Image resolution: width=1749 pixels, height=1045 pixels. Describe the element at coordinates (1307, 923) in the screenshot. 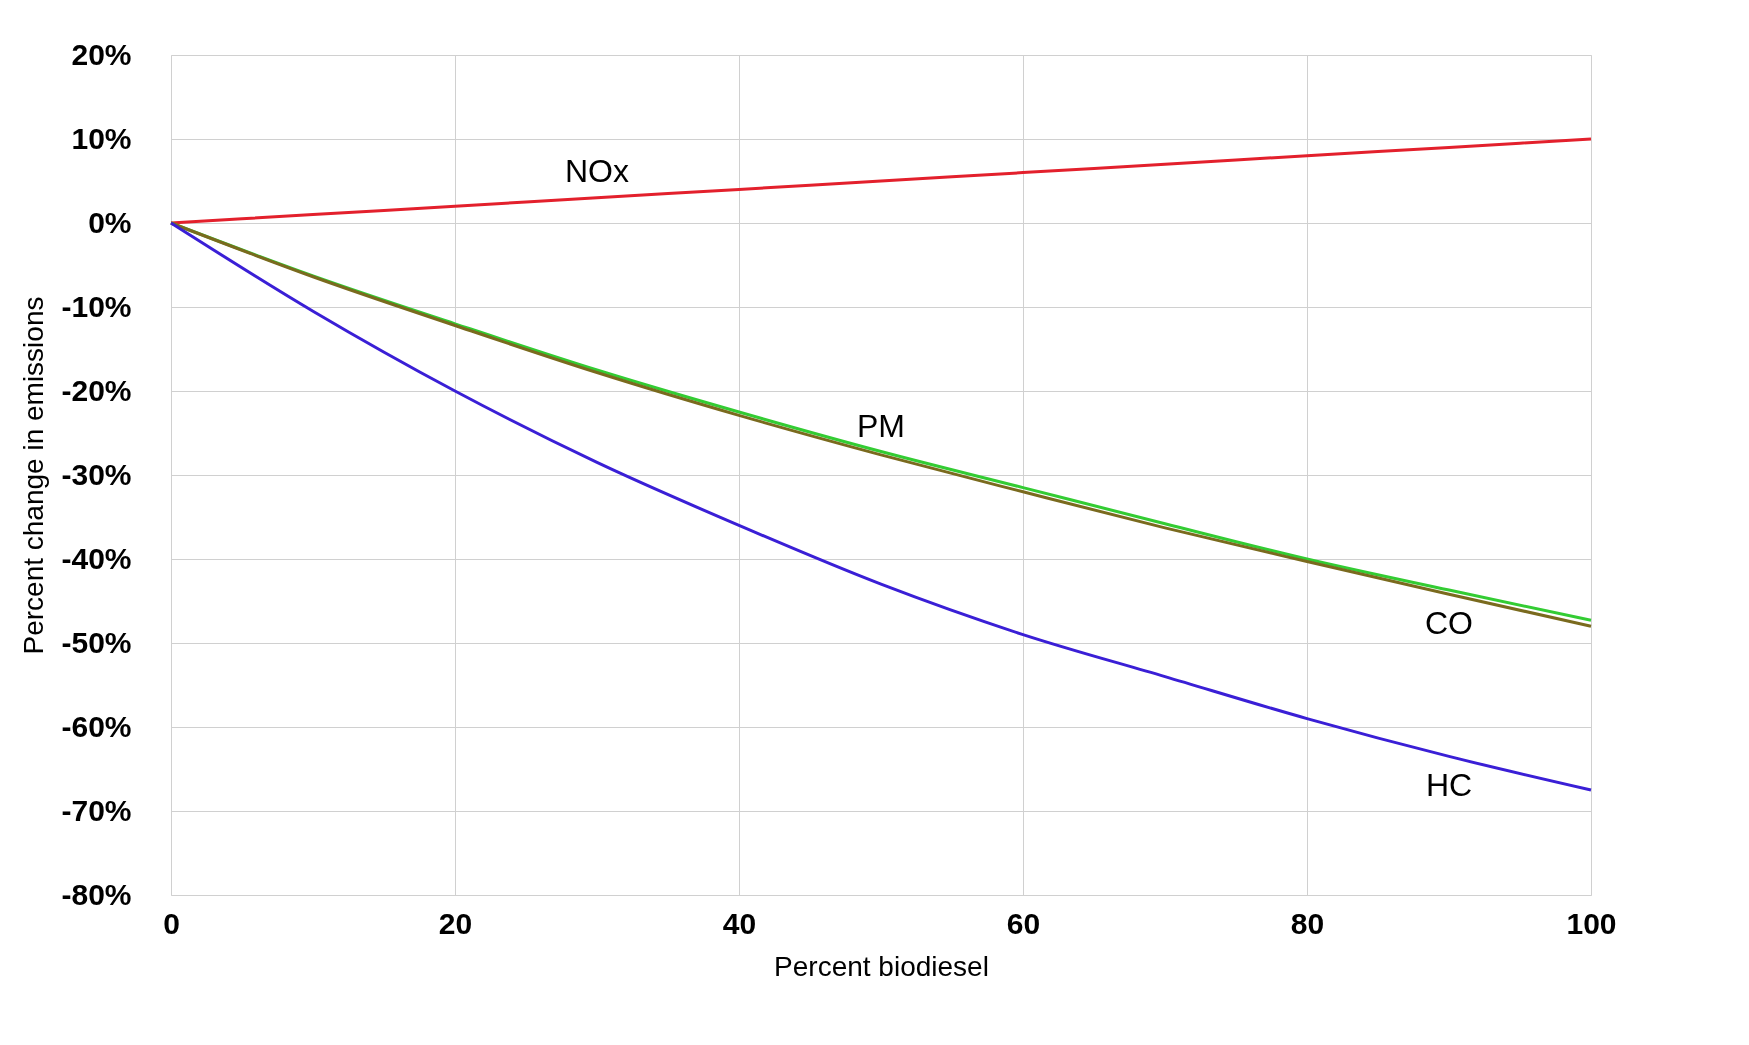

I see `x-tick-label: 80` at that location.